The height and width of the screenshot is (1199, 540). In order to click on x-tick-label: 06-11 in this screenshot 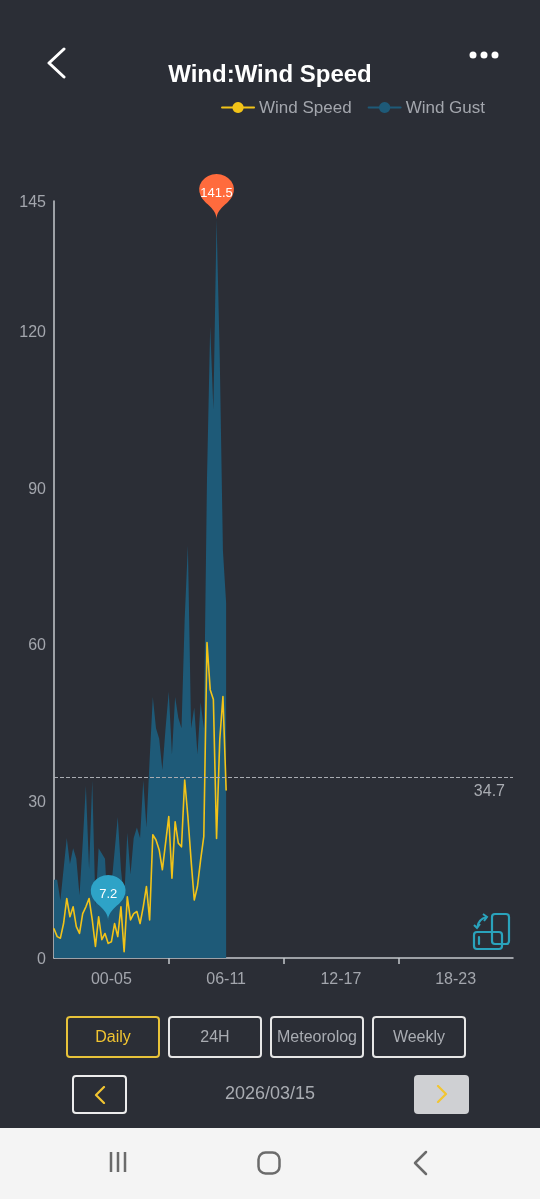, I will do `click(226, 978)`.